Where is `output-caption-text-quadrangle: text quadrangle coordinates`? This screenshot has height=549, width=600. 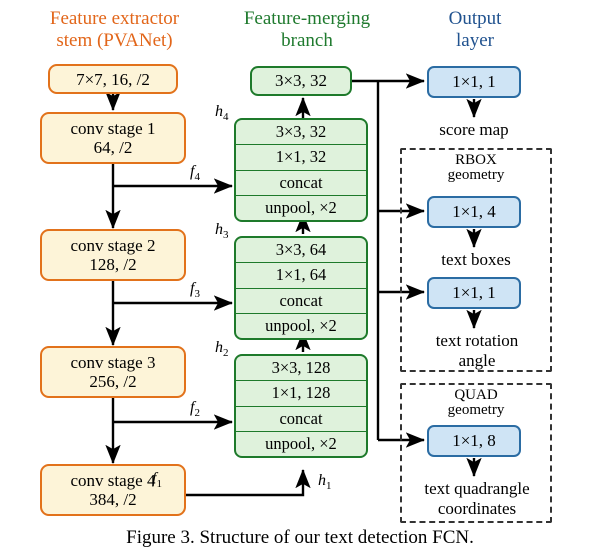
output-caption-text-quadrangle: text quadrangle coordinates is located at coordinates (477, 499).